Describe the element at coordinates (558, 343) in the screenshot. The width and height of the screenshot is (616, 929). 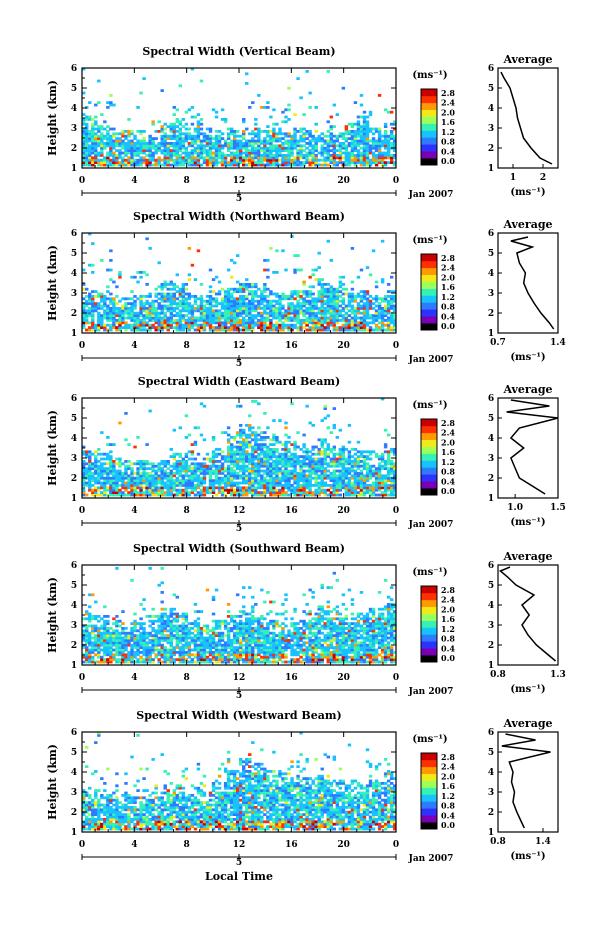
I see `average-x-tick-label: 1.4` at that location.